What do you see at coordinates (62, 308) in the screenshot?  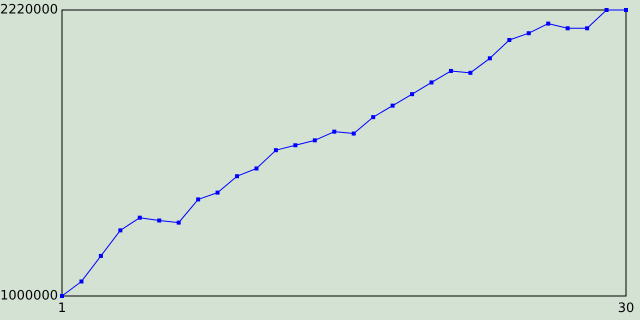 I see `x-tick-label: 1` at bounding box center [62, 308].